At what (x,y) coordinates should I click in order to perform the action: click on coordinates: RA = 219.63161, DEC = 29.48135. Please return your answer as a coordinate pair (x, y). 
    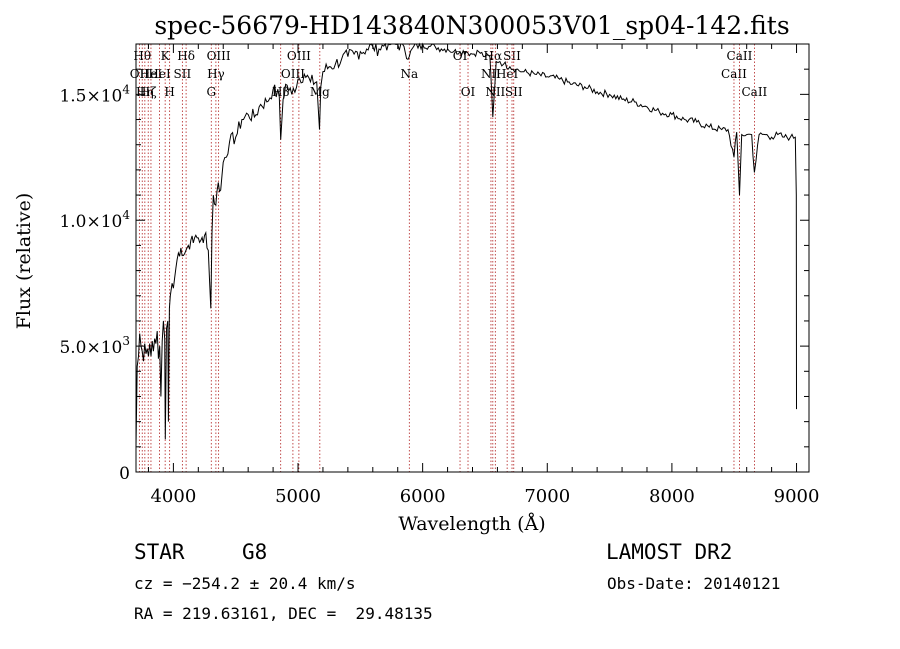
    Looking at the image, I should click on (283, 613).